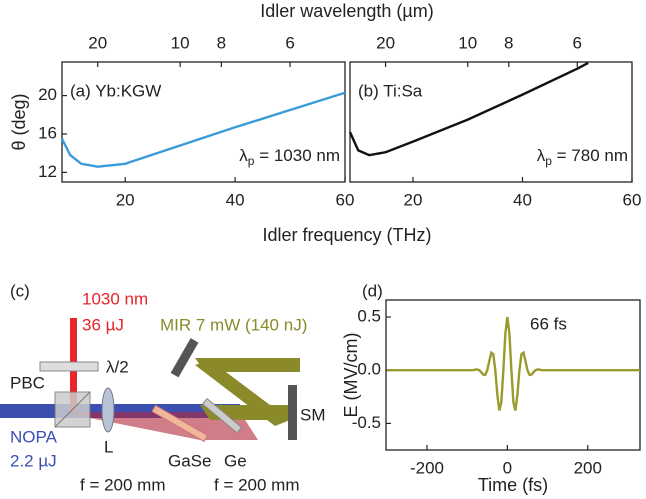  I want to click on y-tick-label: -0.5, so click(366, 422).